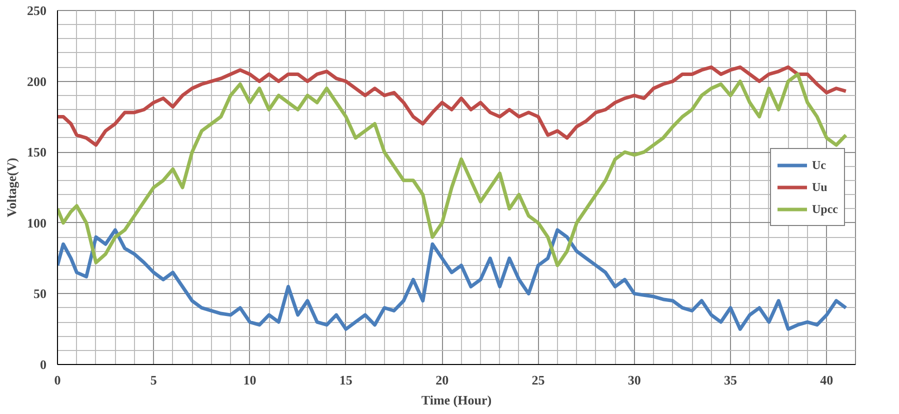 Image resolution: width=899 pixels, height=414 pixels. What do you see at coordinates (731, 380) in the screenshot?
I see `x-tick-label: 35` at bounding box center [731, 380].